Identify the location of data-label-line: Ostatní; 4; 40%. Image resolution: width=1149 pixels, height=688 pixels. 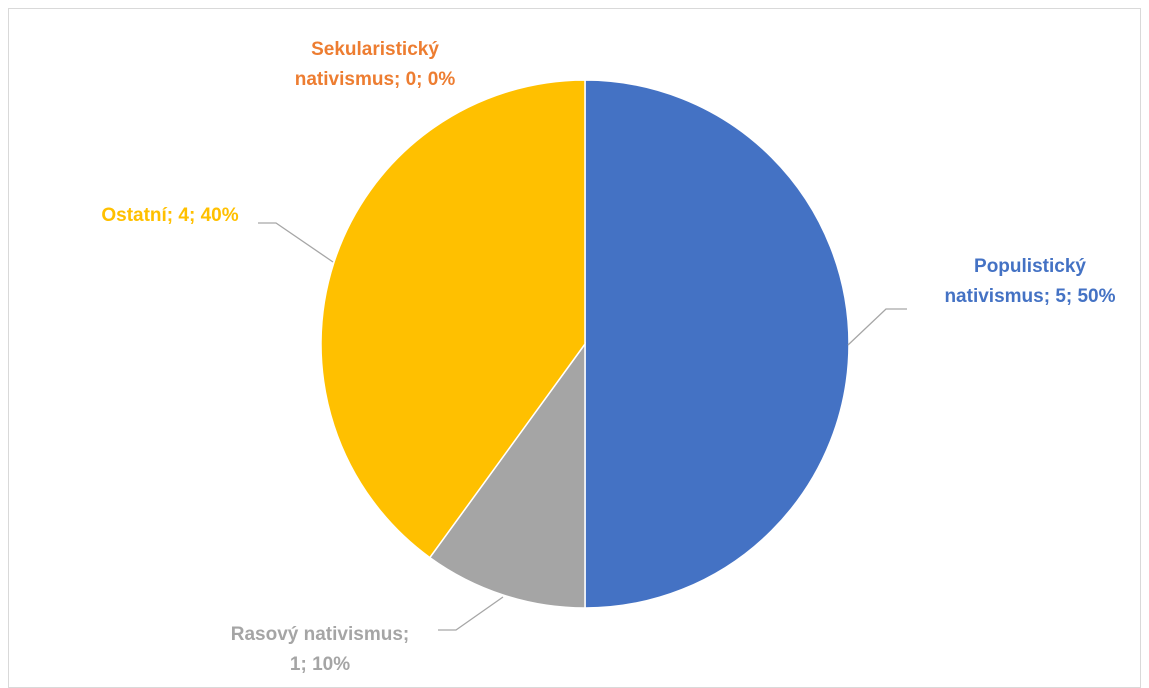
(169, 215).